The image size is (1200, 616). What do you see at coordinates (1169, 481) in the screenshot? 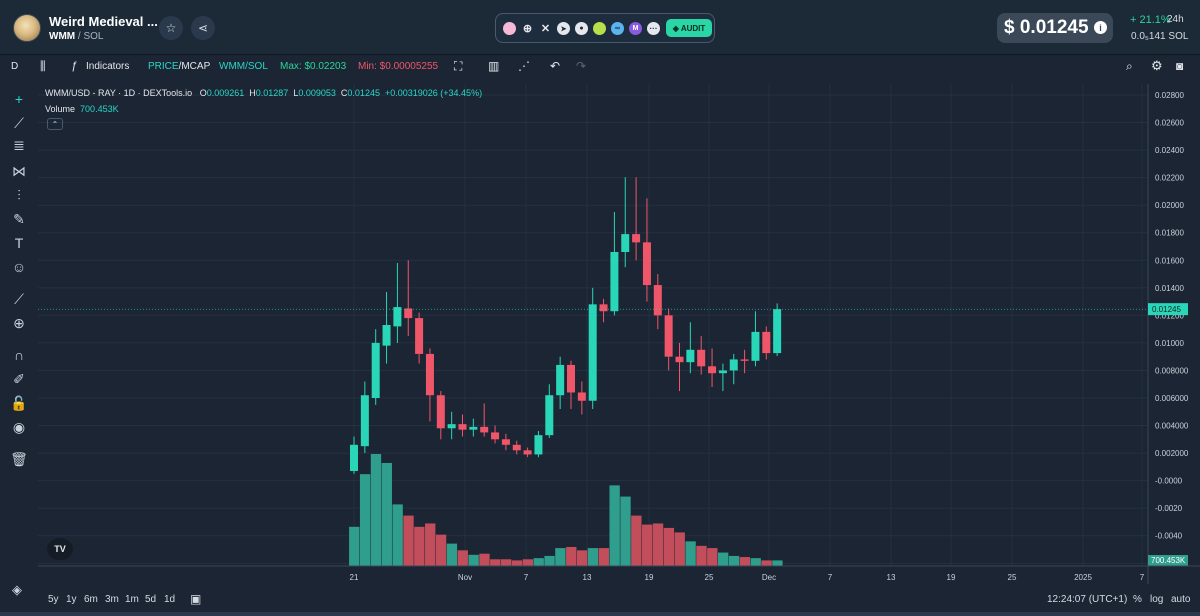
I see `y-tick-label: -0.0000` at bounding box center [1169, 481].